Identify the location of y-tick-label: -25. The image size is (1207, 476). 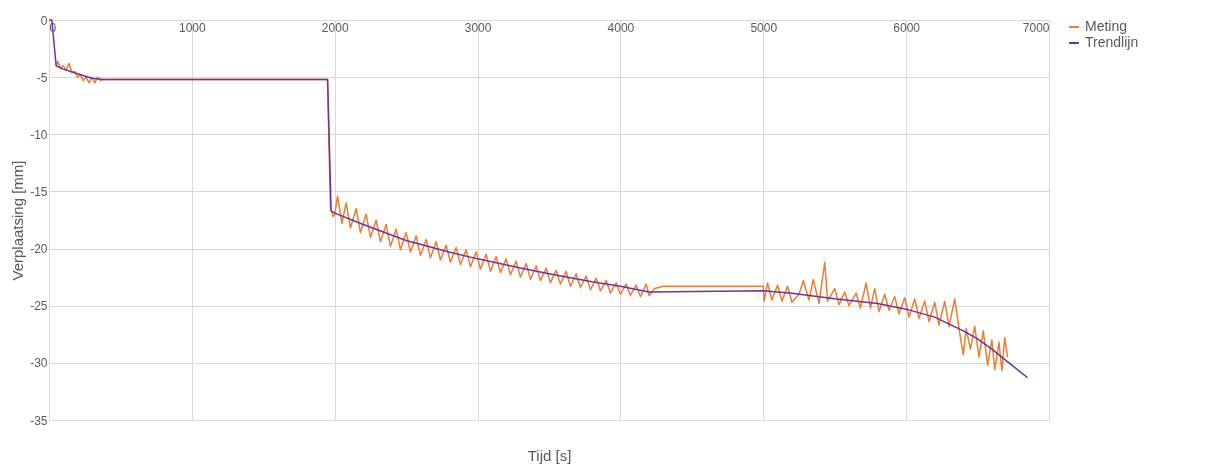
(39, 306).